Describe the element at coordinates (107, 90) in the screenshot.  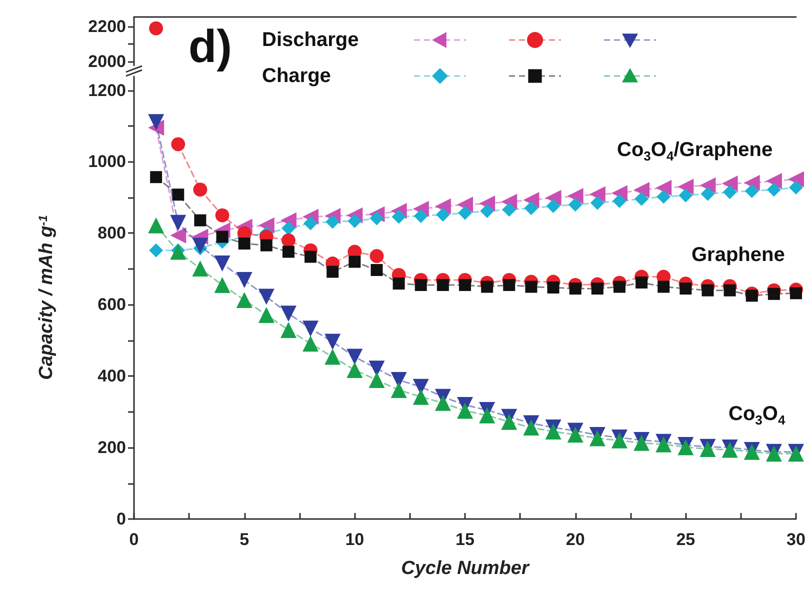
I see `y-tick-label: 1200` at that location.